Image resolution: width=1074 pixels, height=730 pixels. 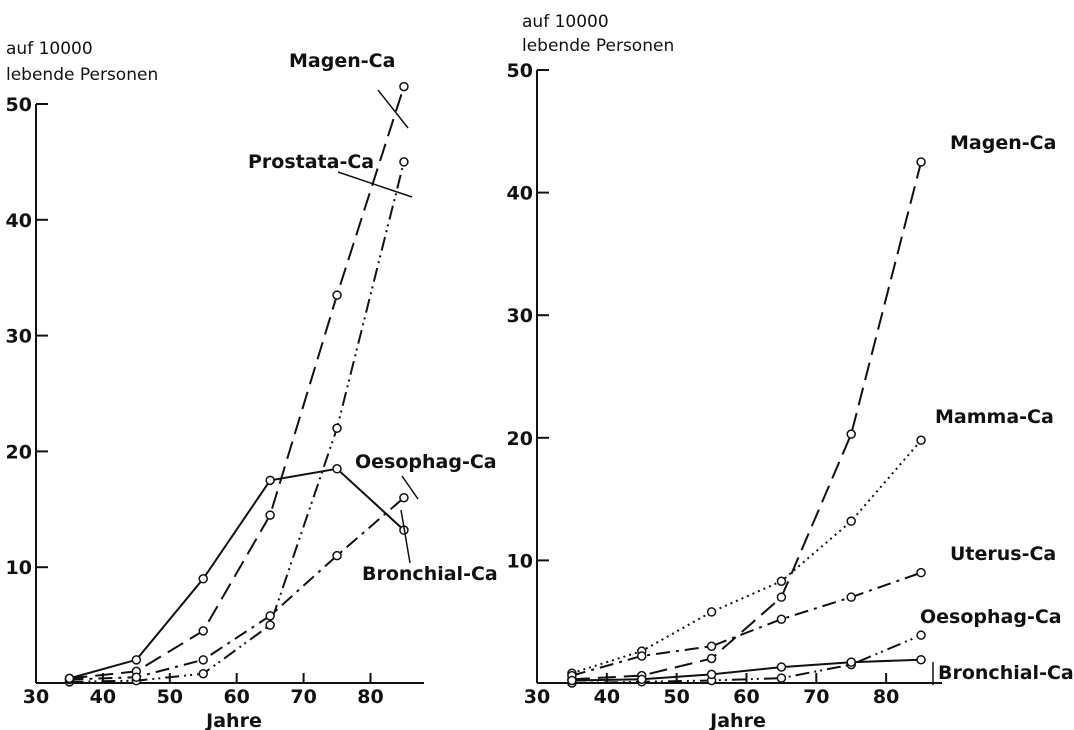 What do you see at coordinates (746, 624) in the screenshot?
I see `series-line-uterus-ca` at bounding box center [746, 624].